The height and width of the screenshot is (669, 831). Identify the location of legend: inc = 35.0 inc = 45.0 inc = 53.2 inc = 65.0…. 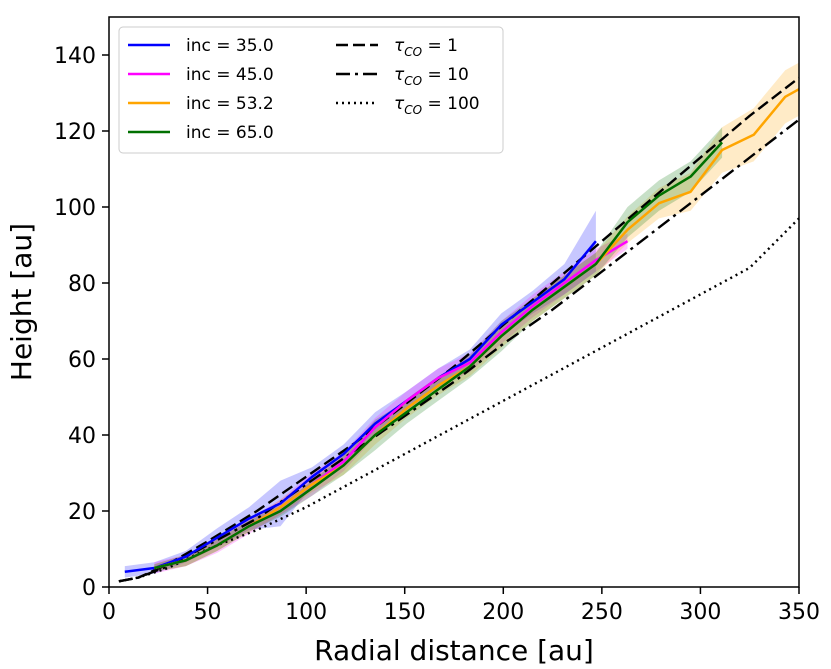
(311, 90).